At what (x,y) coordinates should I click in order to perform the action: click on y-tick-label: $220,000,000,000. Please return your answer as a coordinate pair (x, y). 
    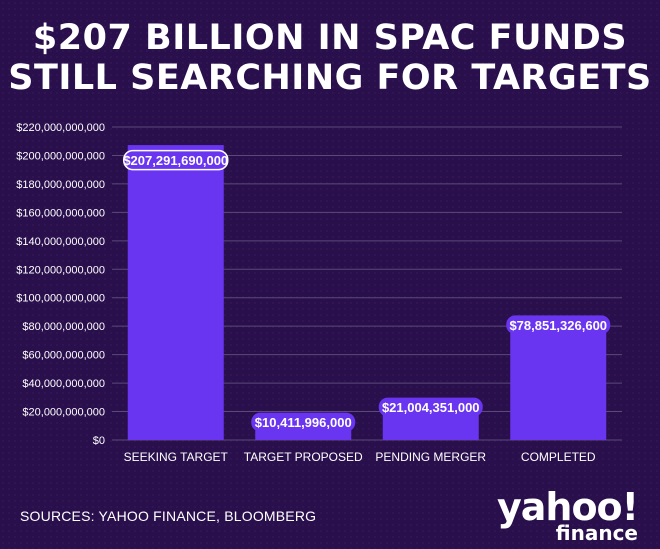
    Looking at the image, I should click on (60, 128).